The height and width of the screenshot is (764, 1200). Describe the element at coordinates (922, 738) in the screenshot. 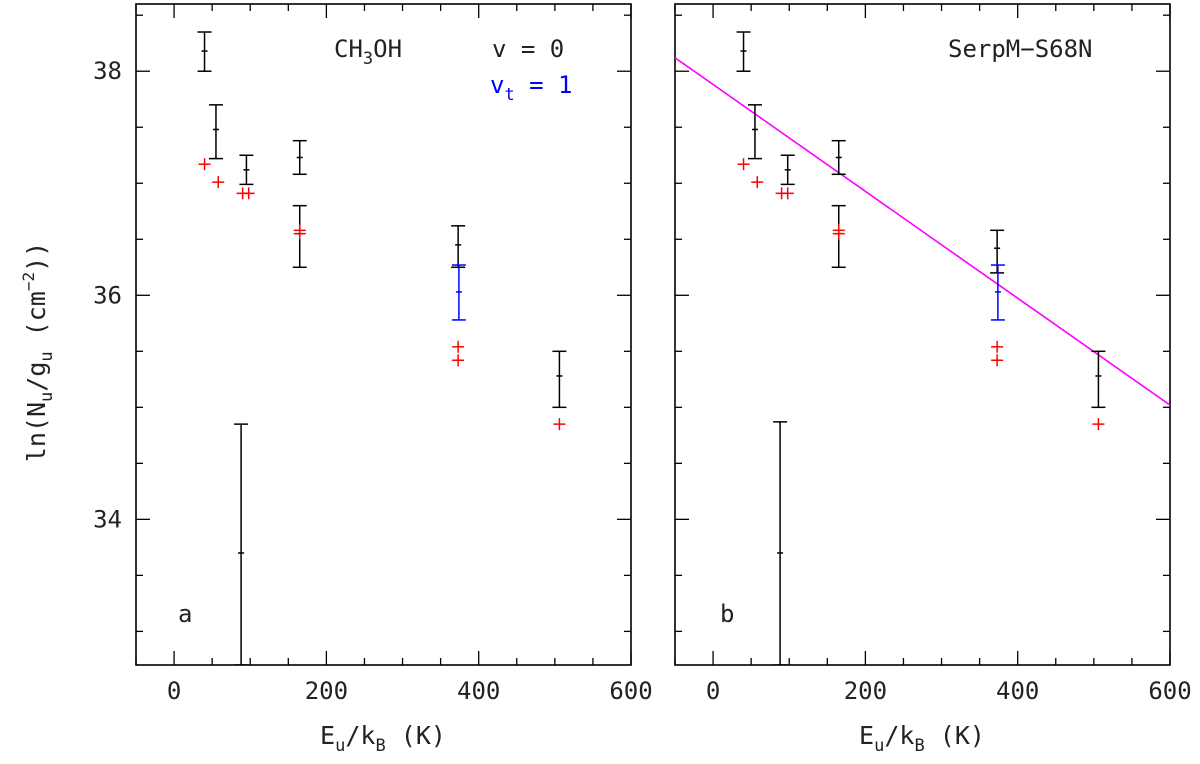

I see `x-axis-label-b: Eu/kB (K)` at that location.